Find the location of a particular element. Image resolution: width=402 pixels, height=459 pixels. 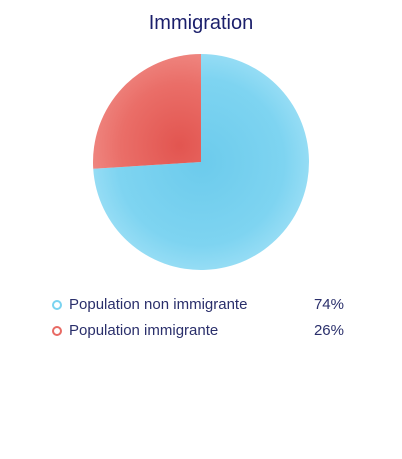

legend-value: 26% is located at coordinates (328, 330).